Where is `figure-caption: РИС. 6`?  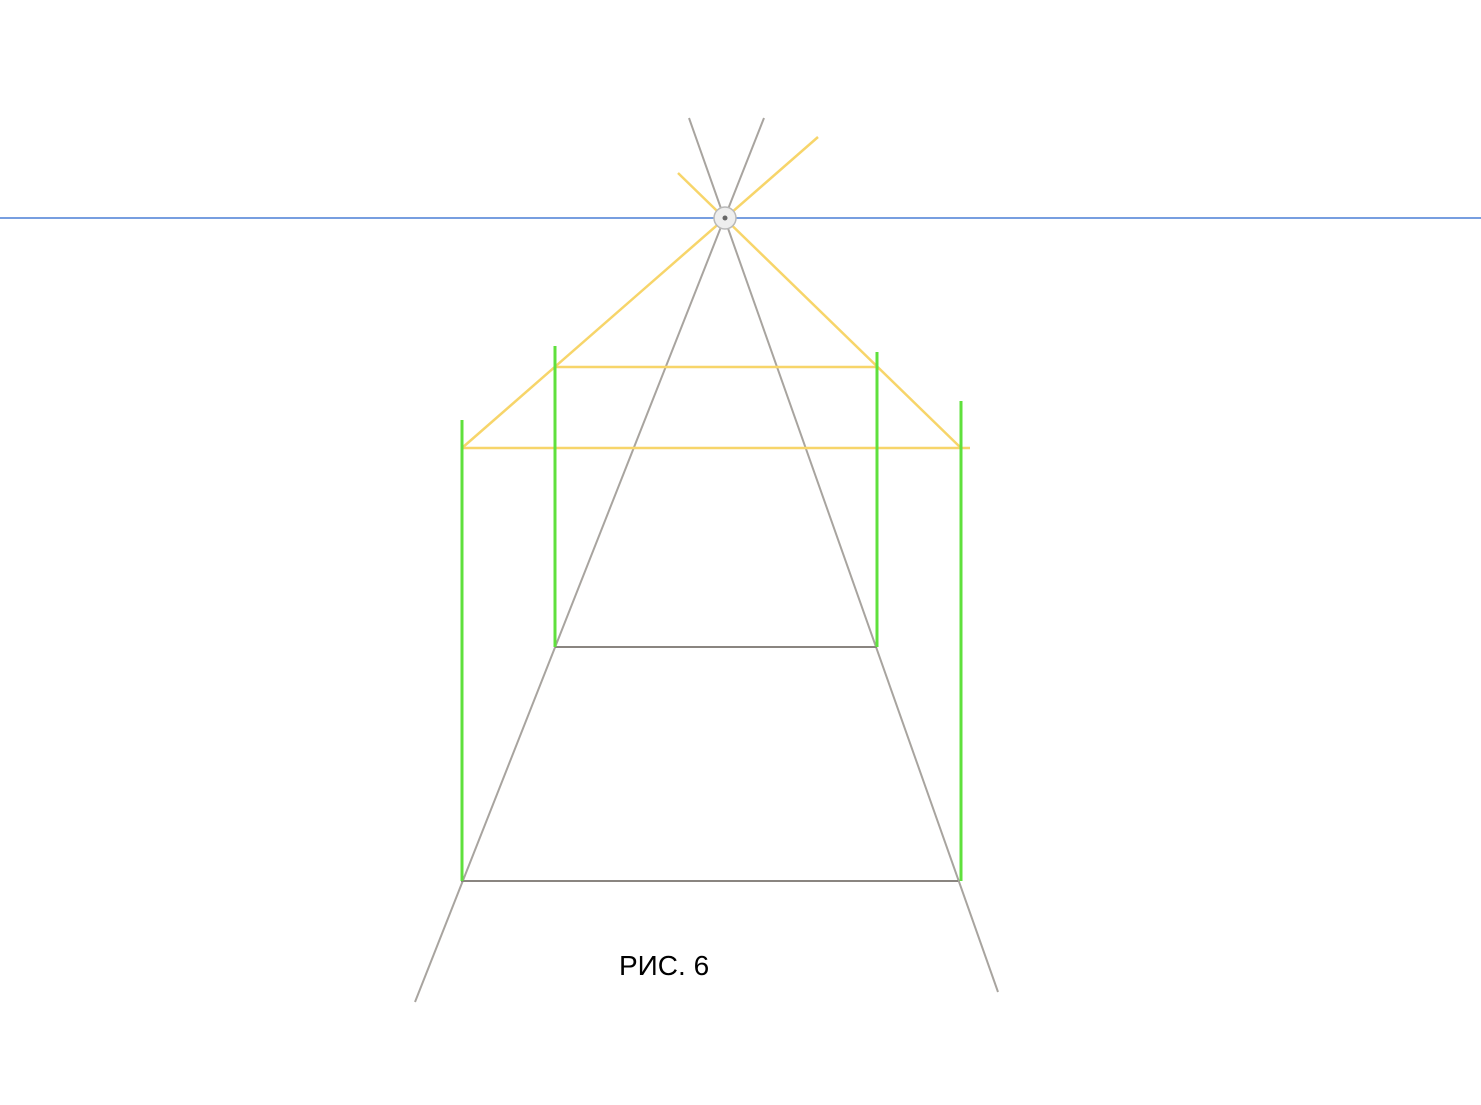
figure-caption: РИС. 6 is located at coordinates (664, 965).